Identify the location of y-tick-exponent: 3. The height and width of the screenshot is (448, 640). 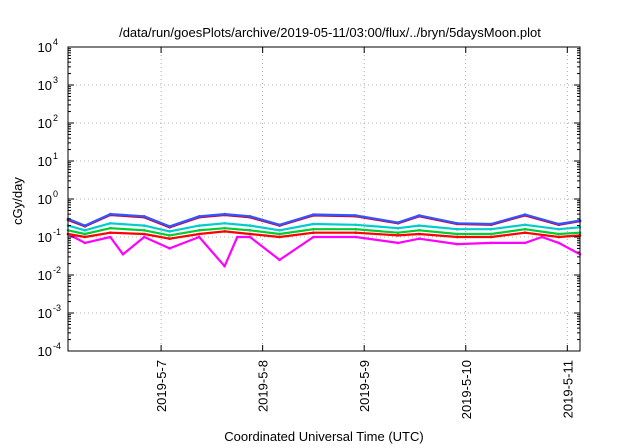
(55, 80).